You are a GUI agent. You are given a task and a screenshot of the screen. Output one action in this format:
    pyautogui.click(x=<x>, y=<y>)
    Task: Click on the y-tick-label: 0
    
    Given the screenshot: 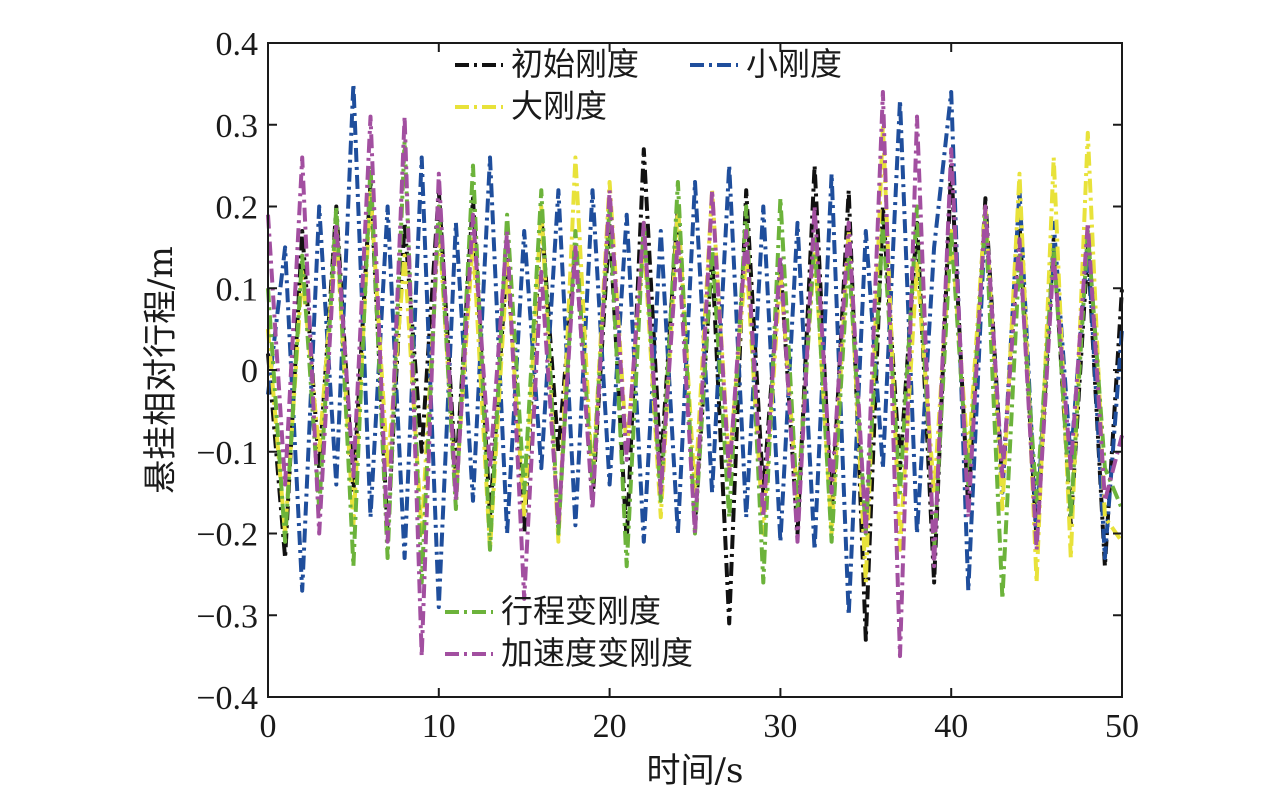 What is the action you would take?
    pyautogui.click(x=249, y=371)
    